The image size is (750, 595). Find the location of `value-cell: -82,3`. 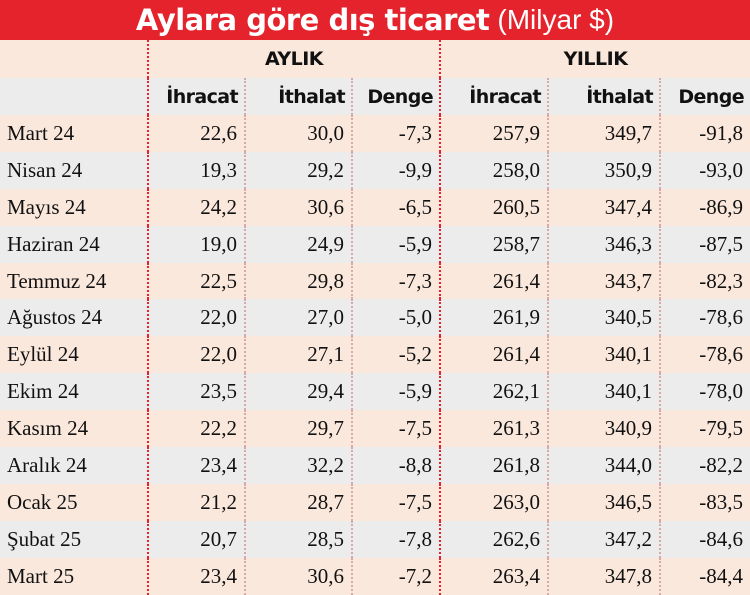

value-cell: -82,3 is located at coordinates (704, 281).